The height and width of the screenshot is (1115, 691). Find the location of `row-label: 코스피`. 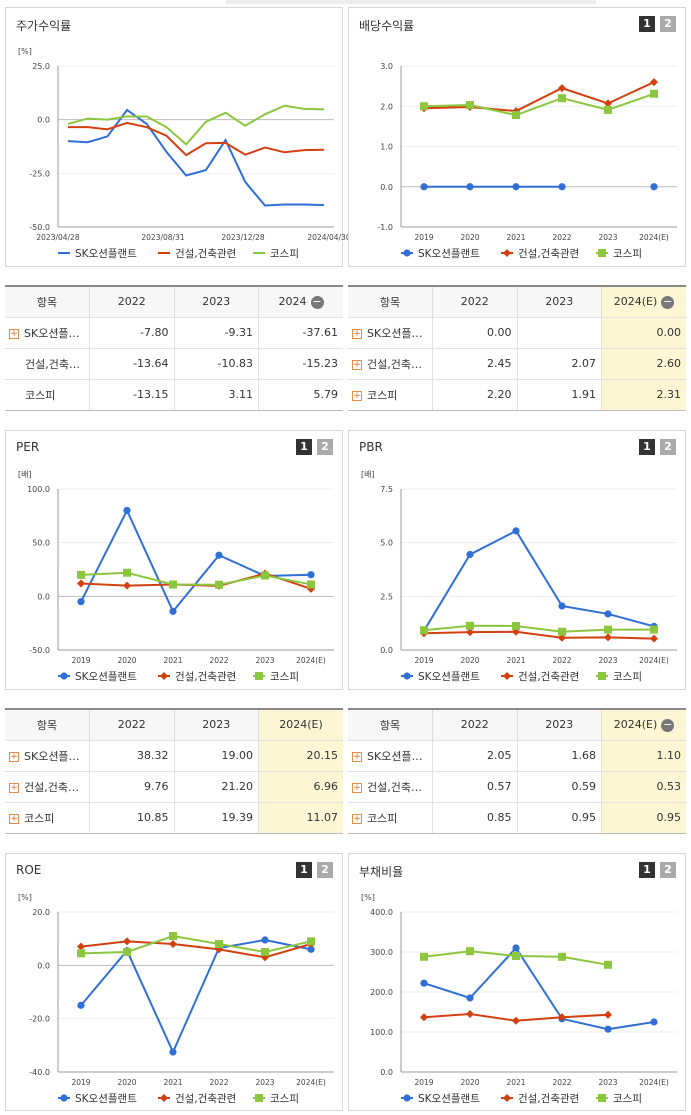

row-label: 코스피 is located at coordinates (47, 394).